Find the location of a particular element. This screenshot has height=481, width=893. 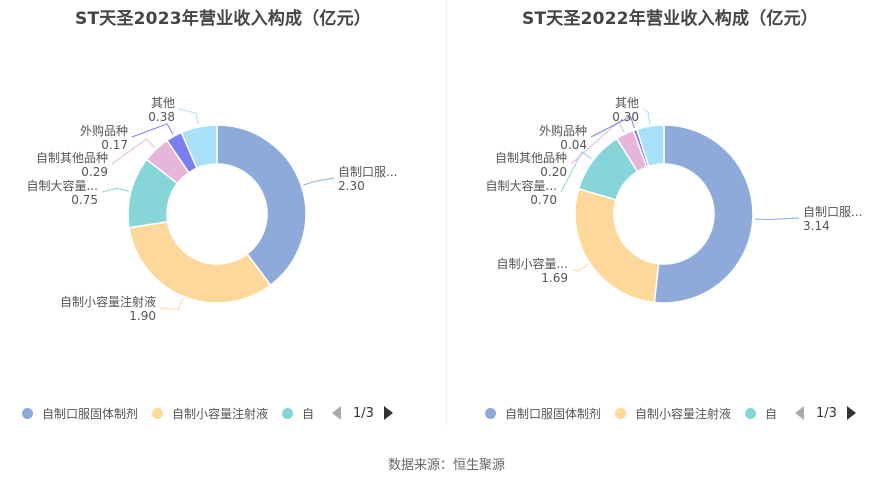

slice-value-label: 1.90 is located at coordinates (142, 316).